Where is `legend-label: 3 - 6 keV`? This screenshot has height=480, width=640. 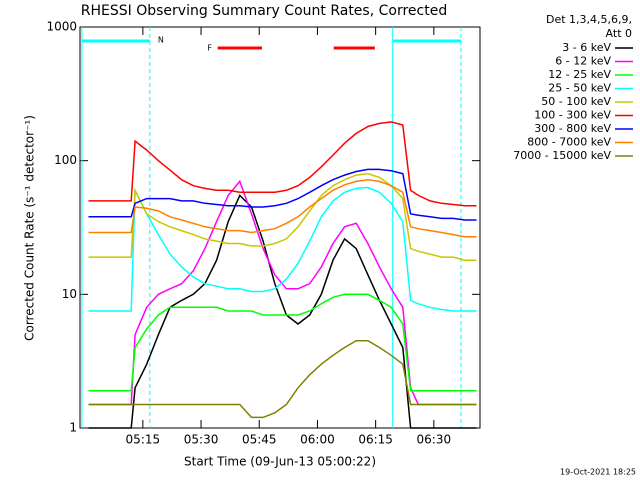
legend-label: 3 - 6 keV is located at coordinates (586, 47).